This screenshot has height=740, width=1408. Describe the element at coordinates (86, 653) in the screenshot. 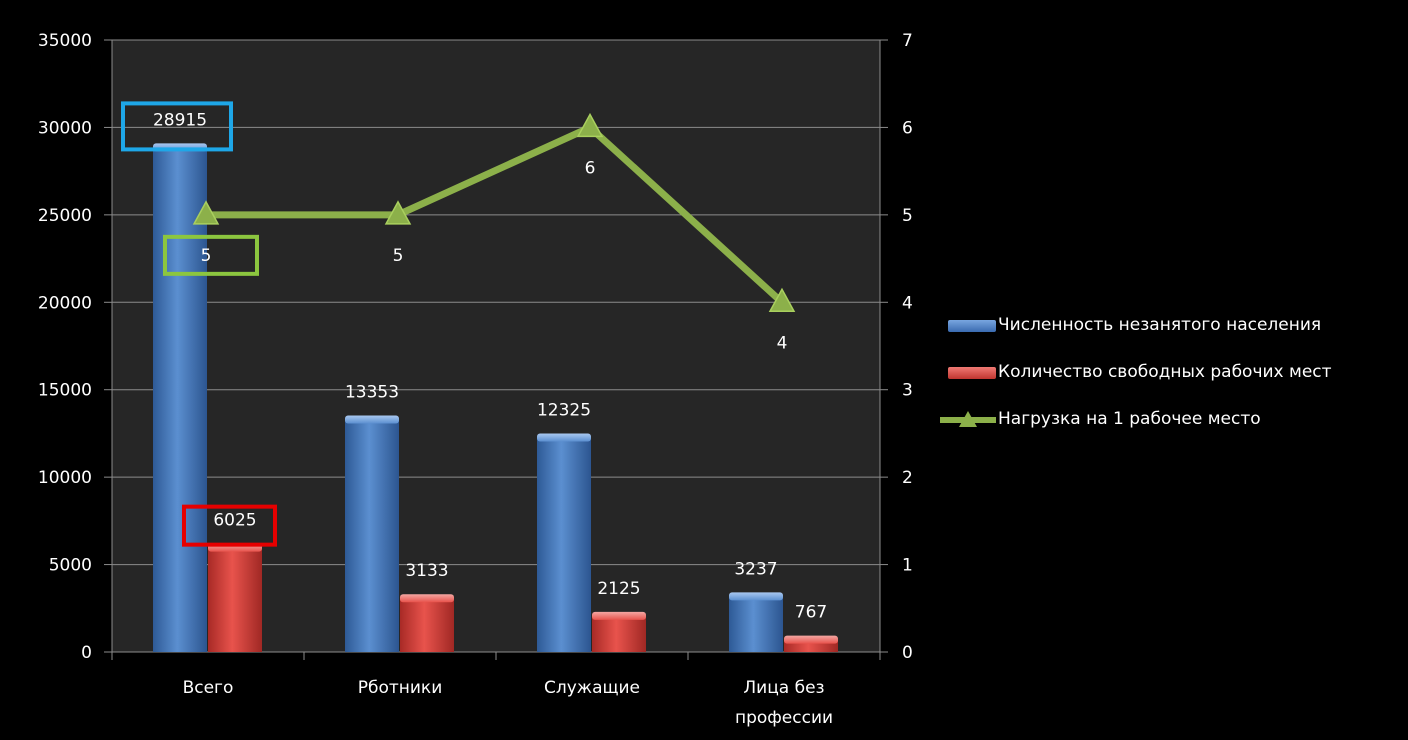

I see `left-tick-label: 0` at that location.